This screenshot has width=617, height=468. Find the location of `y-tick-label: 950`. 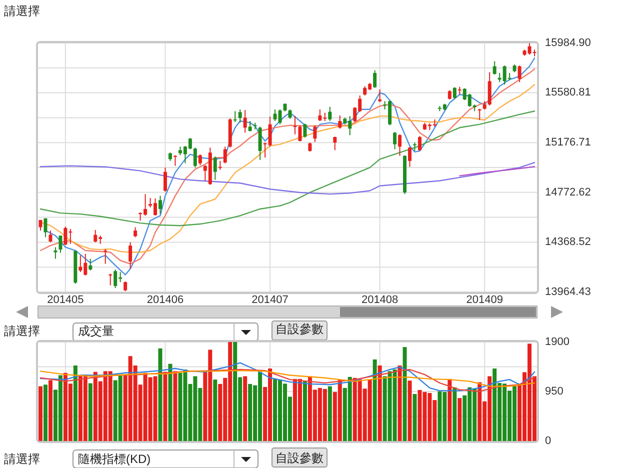

y-tick-label: 950 is located at coordinates (554, 391).